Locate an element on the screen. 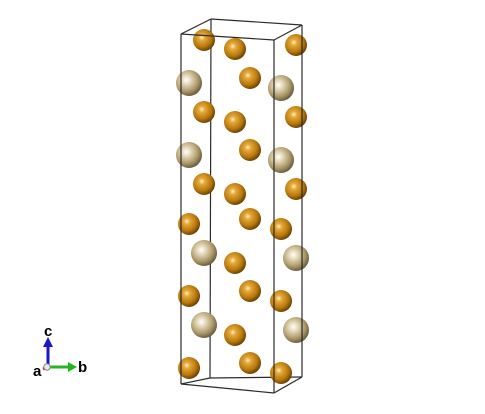  axis-triad: a b c is located at coordinates (60, 351).